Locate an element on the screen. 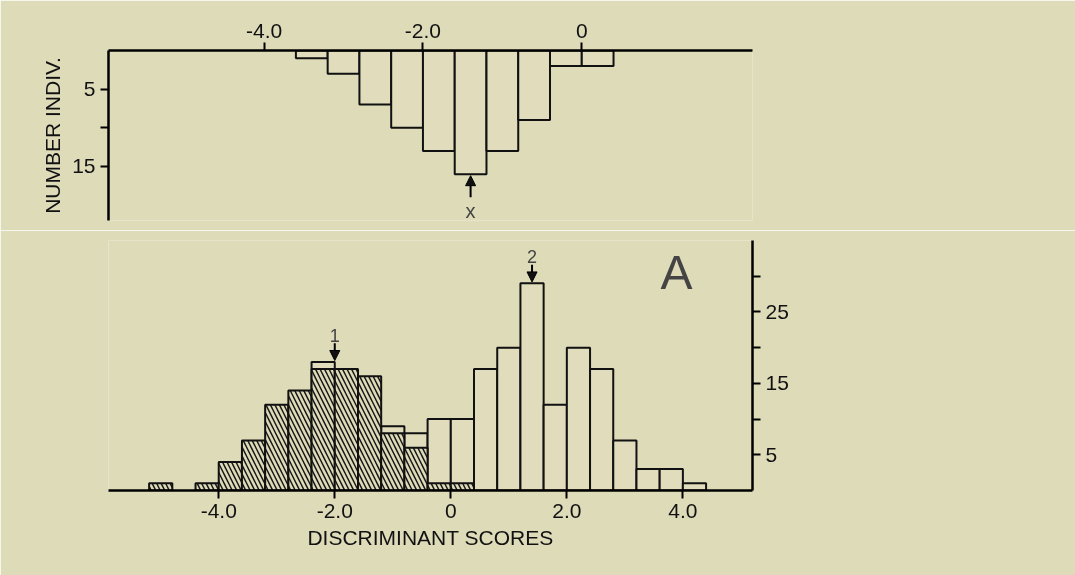 The height and width of the screenshot is (575, 1075). annotation: x is located at coordinates (470, 210).